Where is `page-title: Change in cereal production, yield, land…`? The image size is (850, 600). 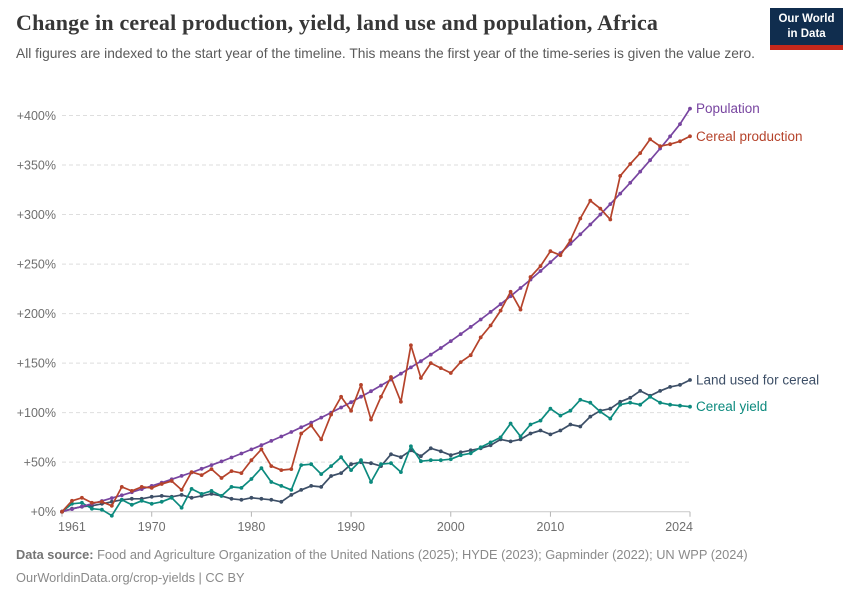 page-title: Change in cereal production, yield, land… is located at coordinates (337, 22).